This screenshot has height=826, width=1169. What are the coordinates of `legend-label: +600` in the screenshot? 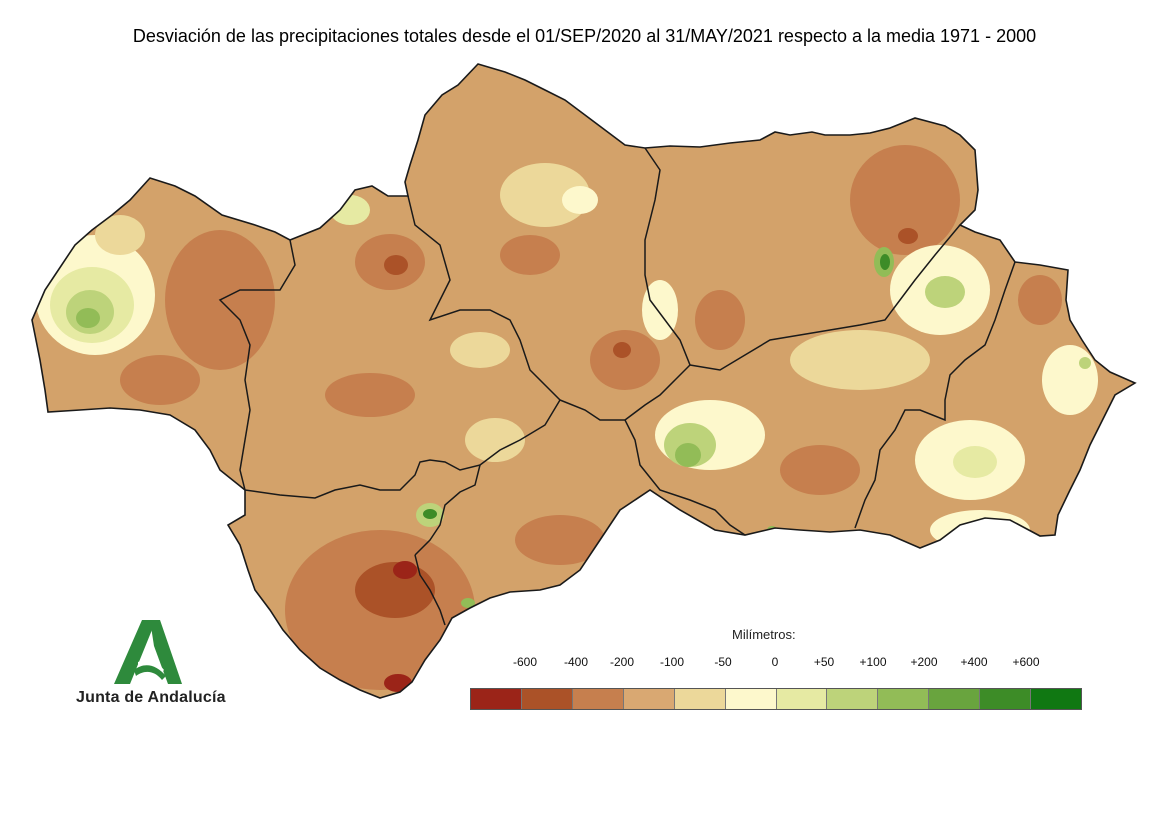 It's located at (1026, 662).